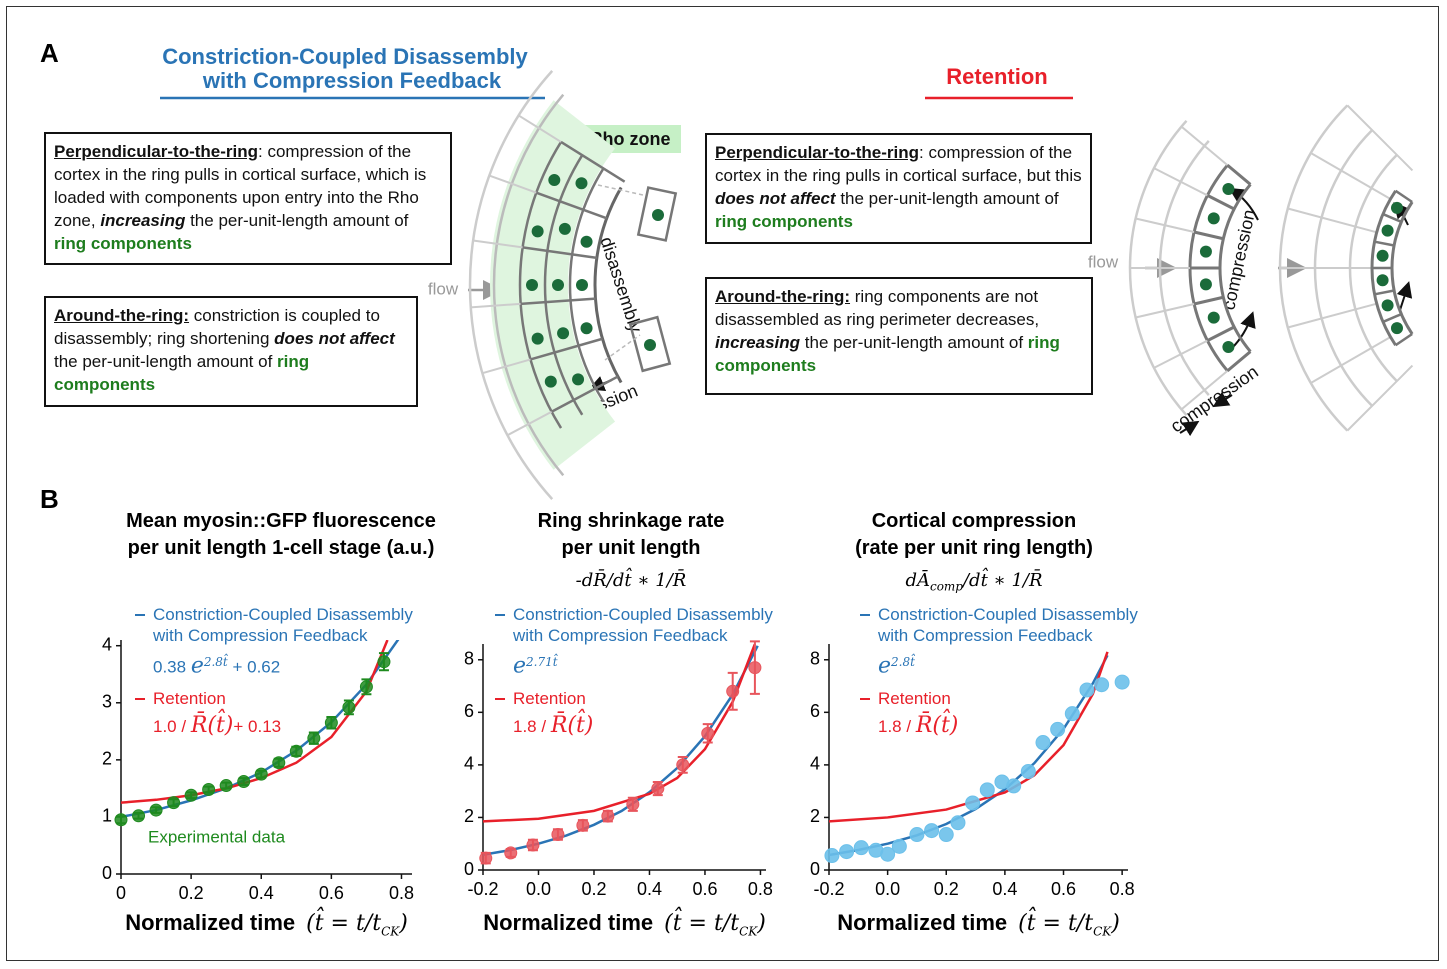 The width and height of the screenshot is (1447, 969). What do you see at coordinates (815, 816) in the screenshot?
I see `y-tick-label: 2` at bounding box center [815, 816].